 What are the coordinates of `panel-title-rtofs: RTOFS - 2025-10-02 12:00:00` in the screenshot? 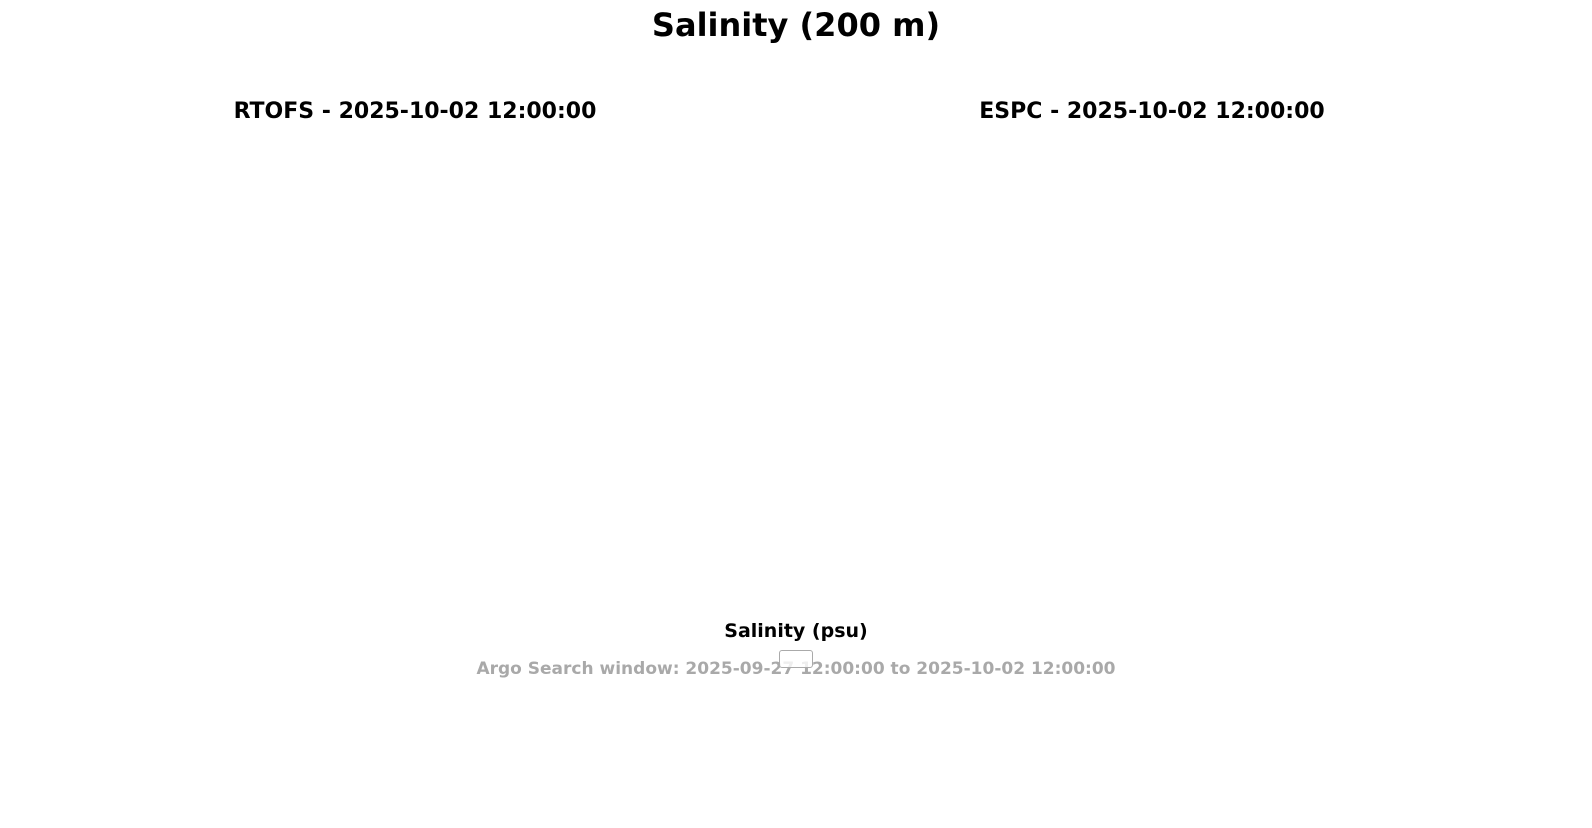 It's located at (415, 111).